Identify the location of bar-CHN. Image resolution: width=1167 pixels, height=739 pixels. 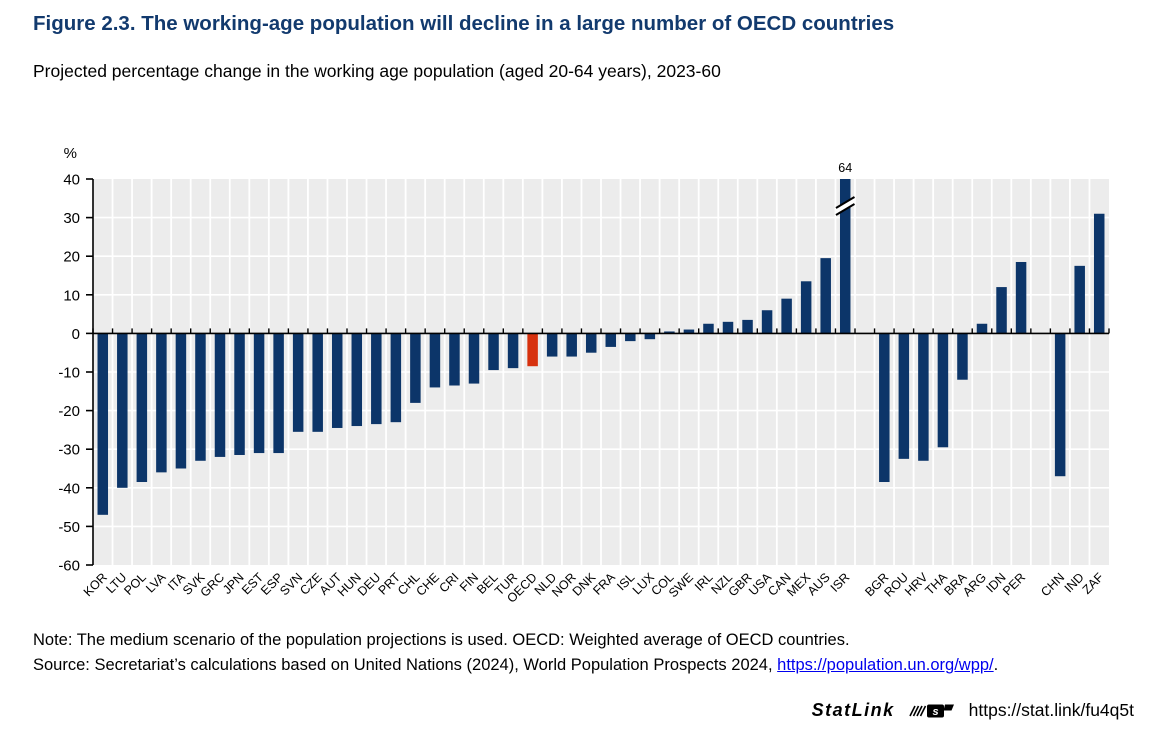
(1060, 405).